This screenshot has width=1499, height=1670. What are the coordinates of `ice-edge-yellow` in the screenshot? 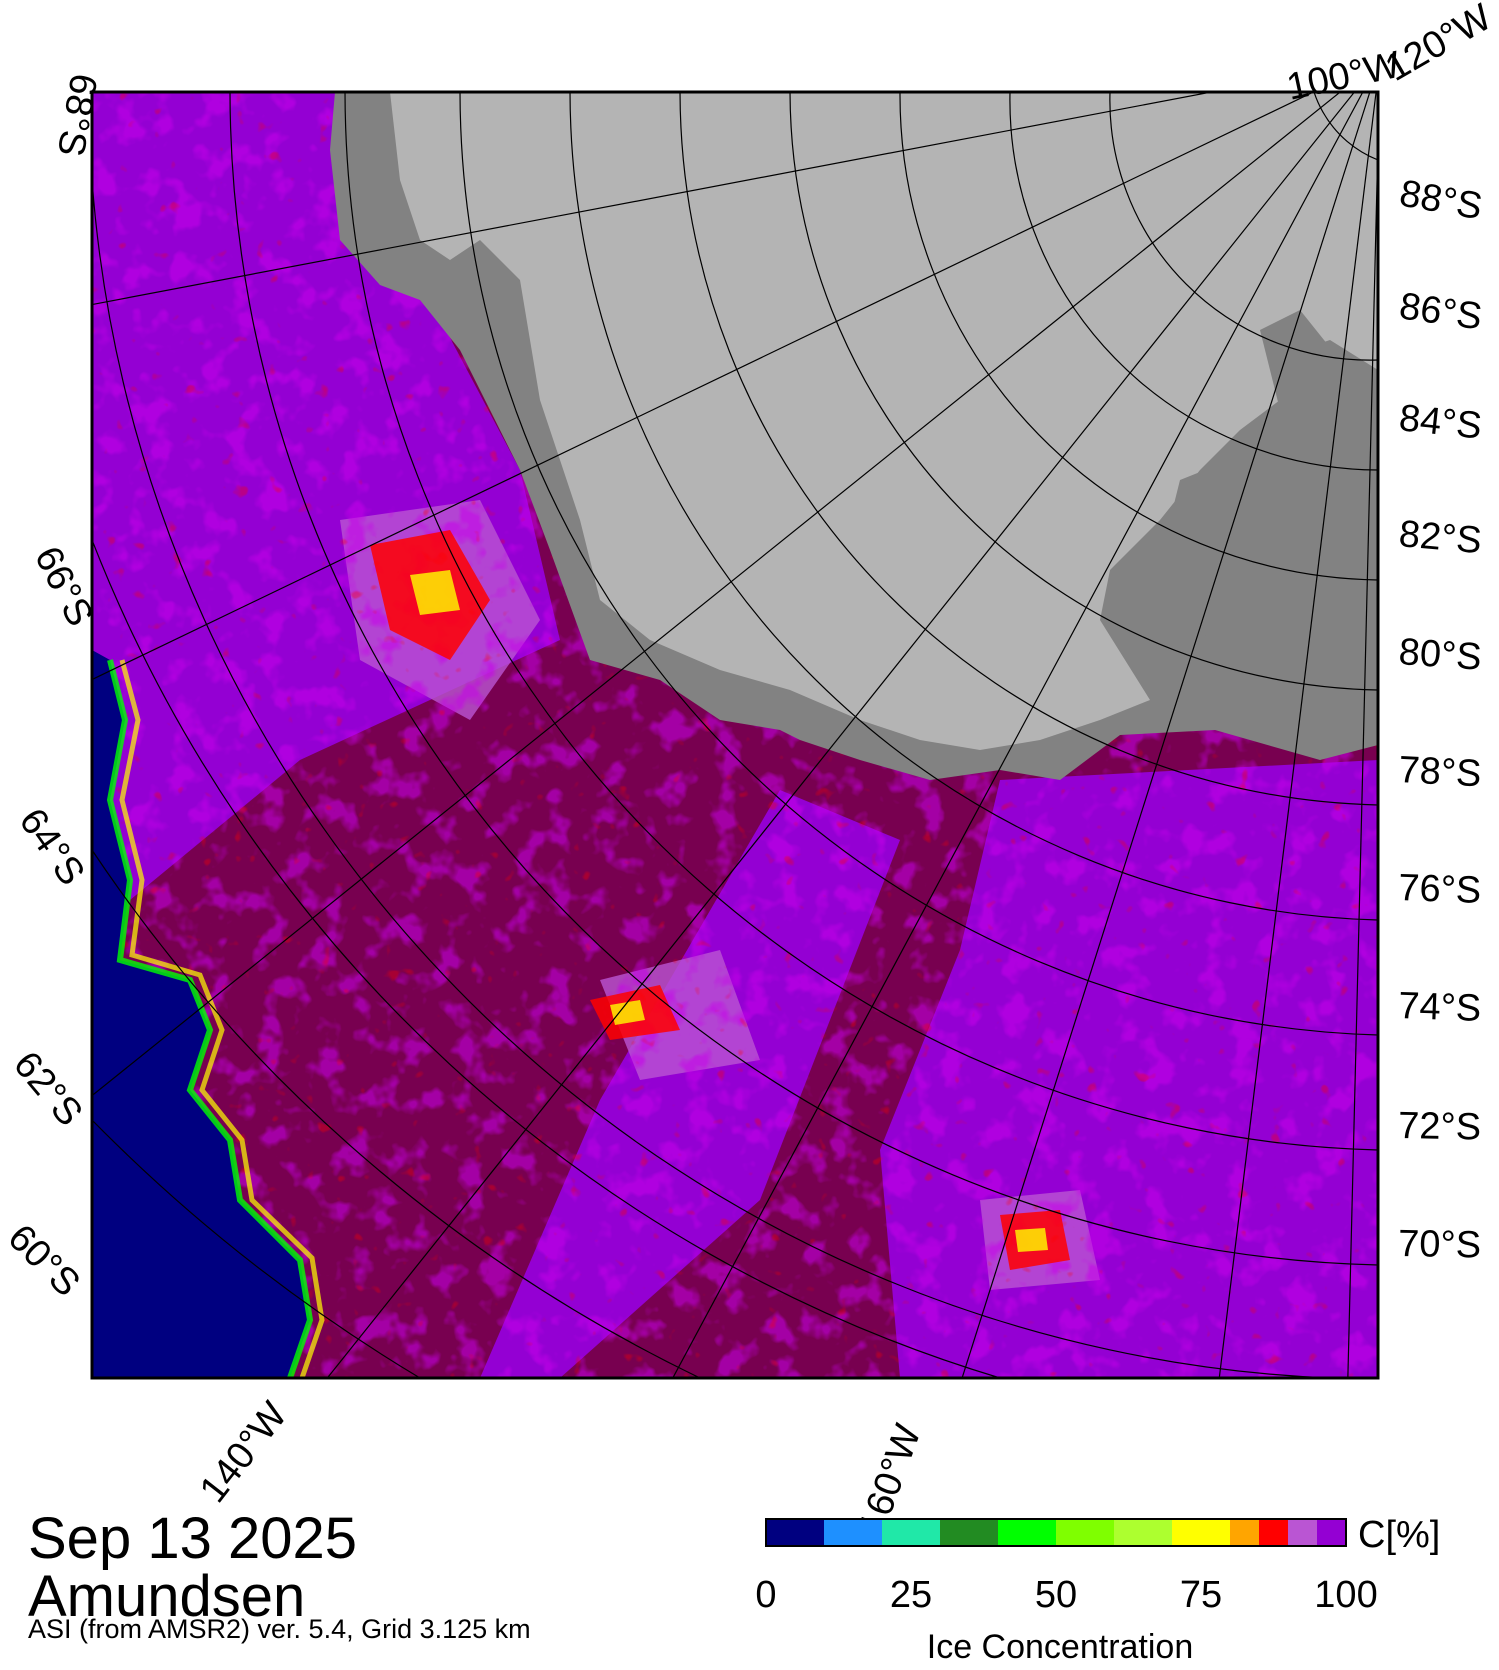 It's located at (222, 1018).